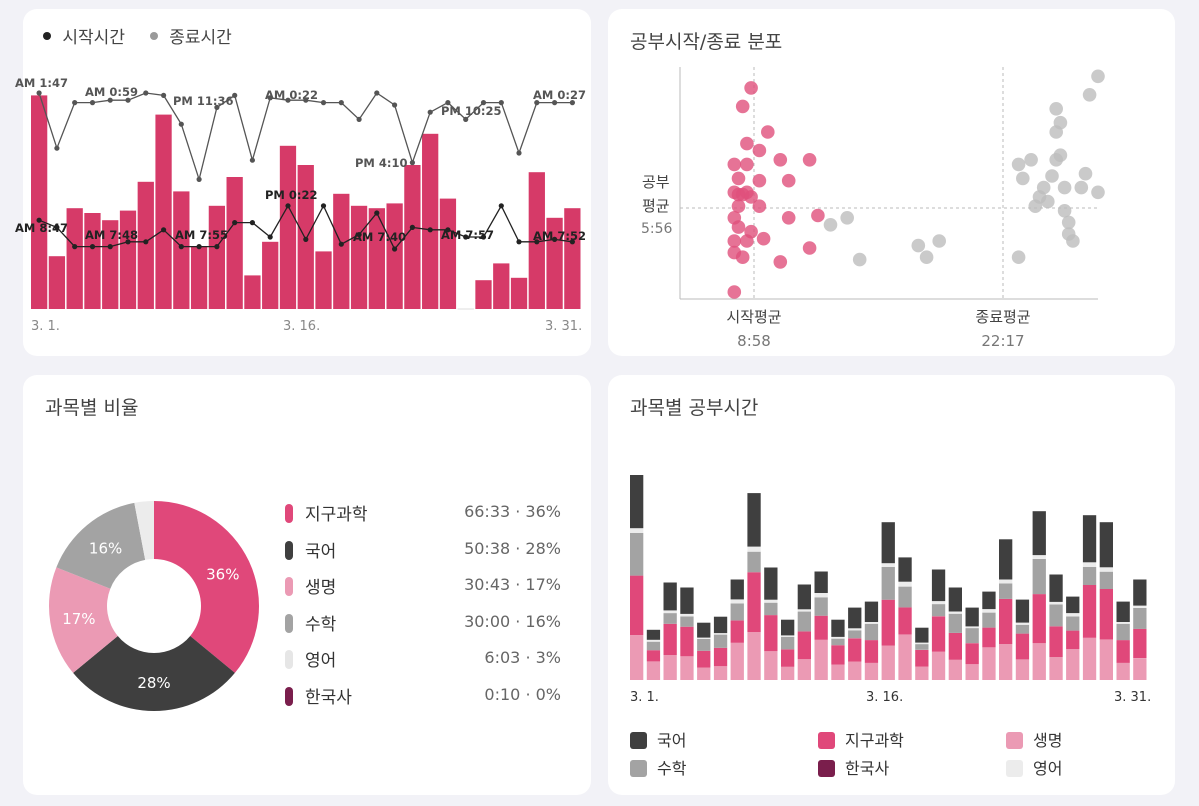  Describe the element at coordinates (41, 83) in the screenshot. I see `end-annotation: AM 1:47` at that location.